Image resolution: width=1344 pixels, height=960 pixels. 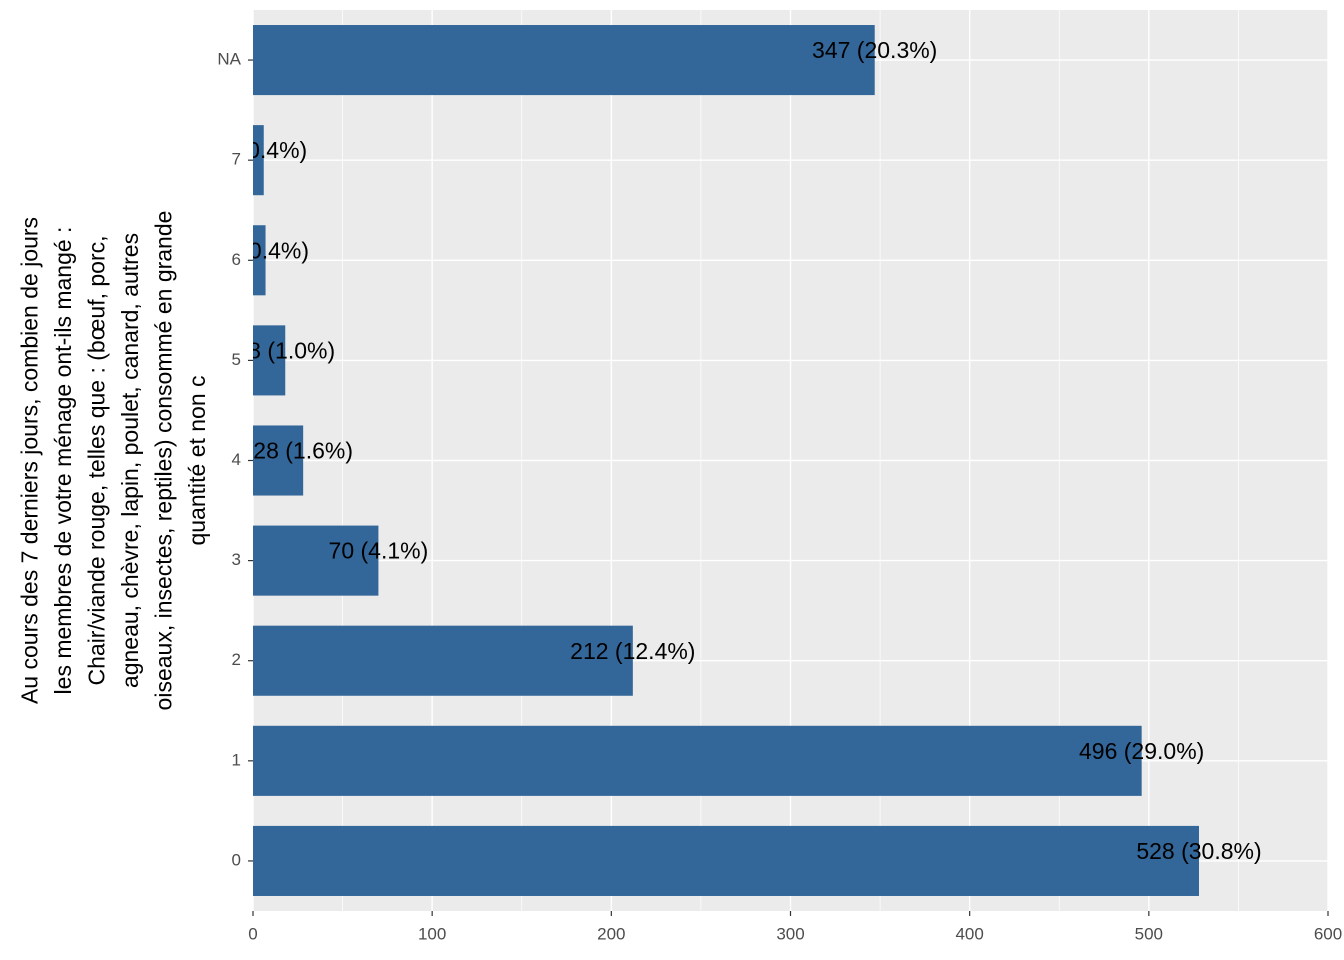 What do you see at coordinates (632, 651) in the screenshot?
I see `value-label: 212 (12.4%)` at bounding box center [632, 651].